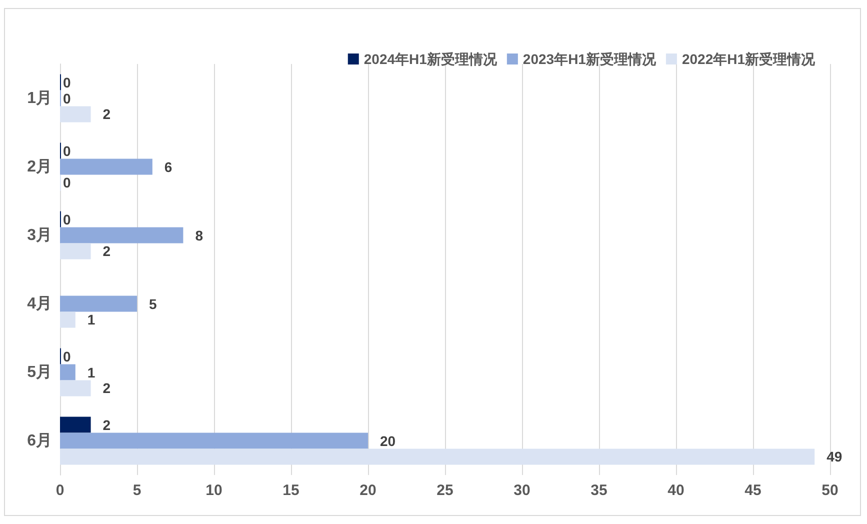 This screenshot has width=867, height=524. What do you see at coordinates (39, 441) in the screenshot?
I see `y-tick-label: 6月` at bounding box center [39, 441].